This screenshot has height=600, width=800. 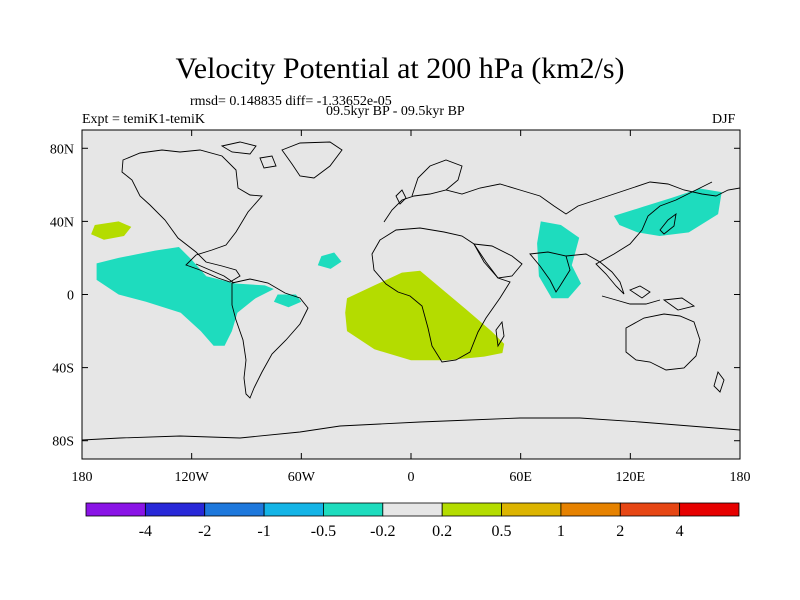 I want to click on subtitle-label: 09.5kyr BP - 09.5kyr BP, so click(x=395, y=111).